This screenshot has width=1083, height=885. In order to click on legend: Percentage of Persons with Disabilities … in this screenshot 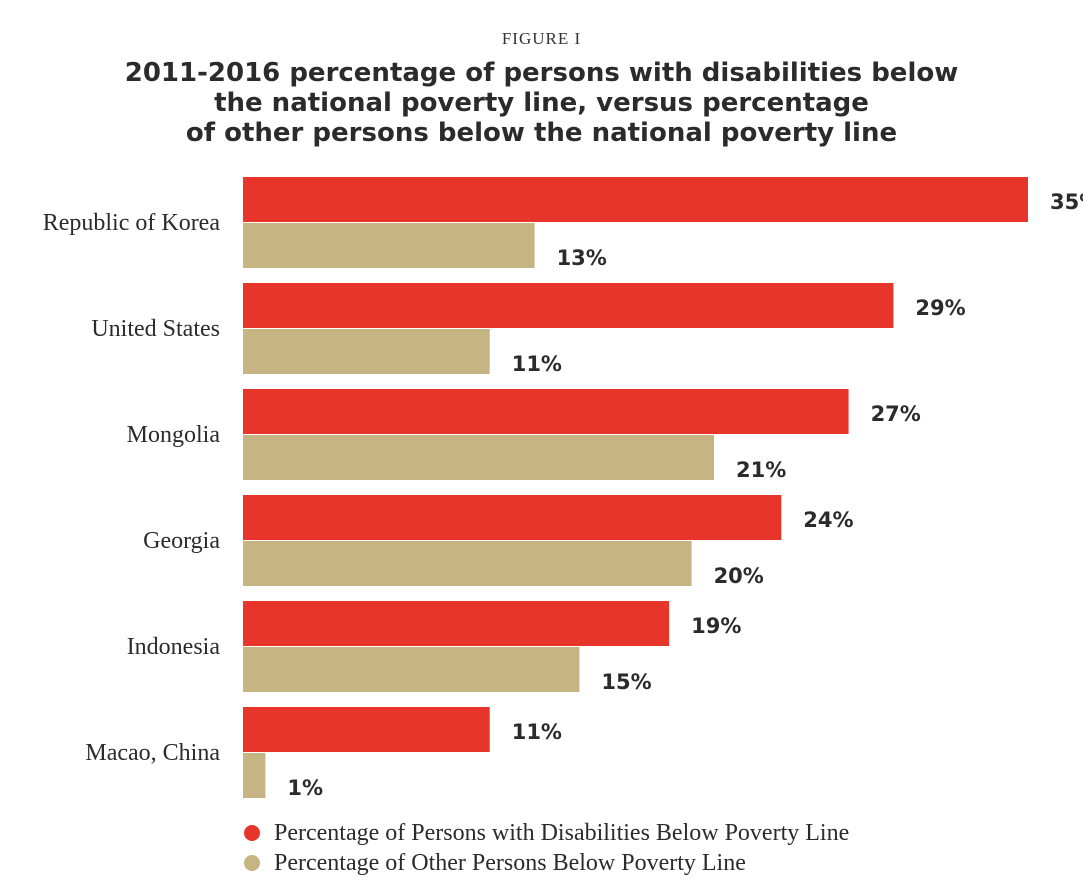, I will do `click(546, 848)`.